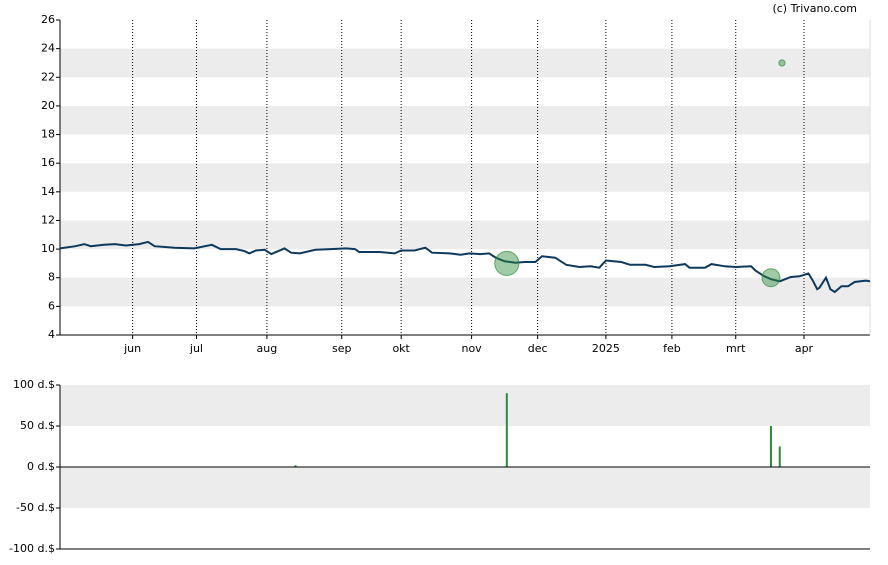 The height and width of the screenshot is (565, 888). What do you see at coordinates (32, 548) in the screenshot?
I see `y-tick-label: -100 d.$` at bounding box center [32, 548].